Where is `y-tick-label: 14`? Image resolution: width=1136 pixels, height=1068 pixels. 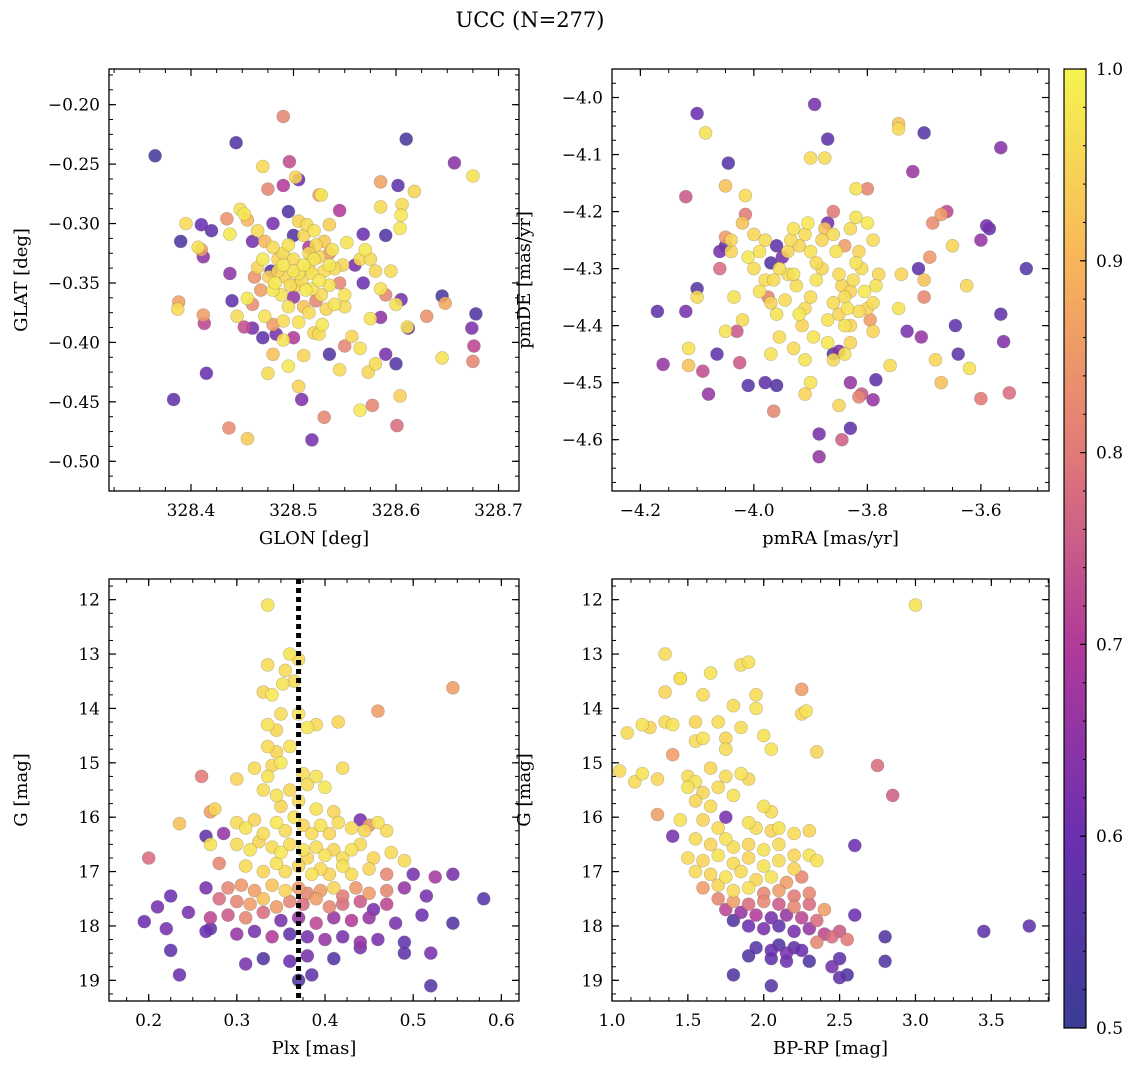 y-tick-label: 14 is located at coordinates (89, 709).